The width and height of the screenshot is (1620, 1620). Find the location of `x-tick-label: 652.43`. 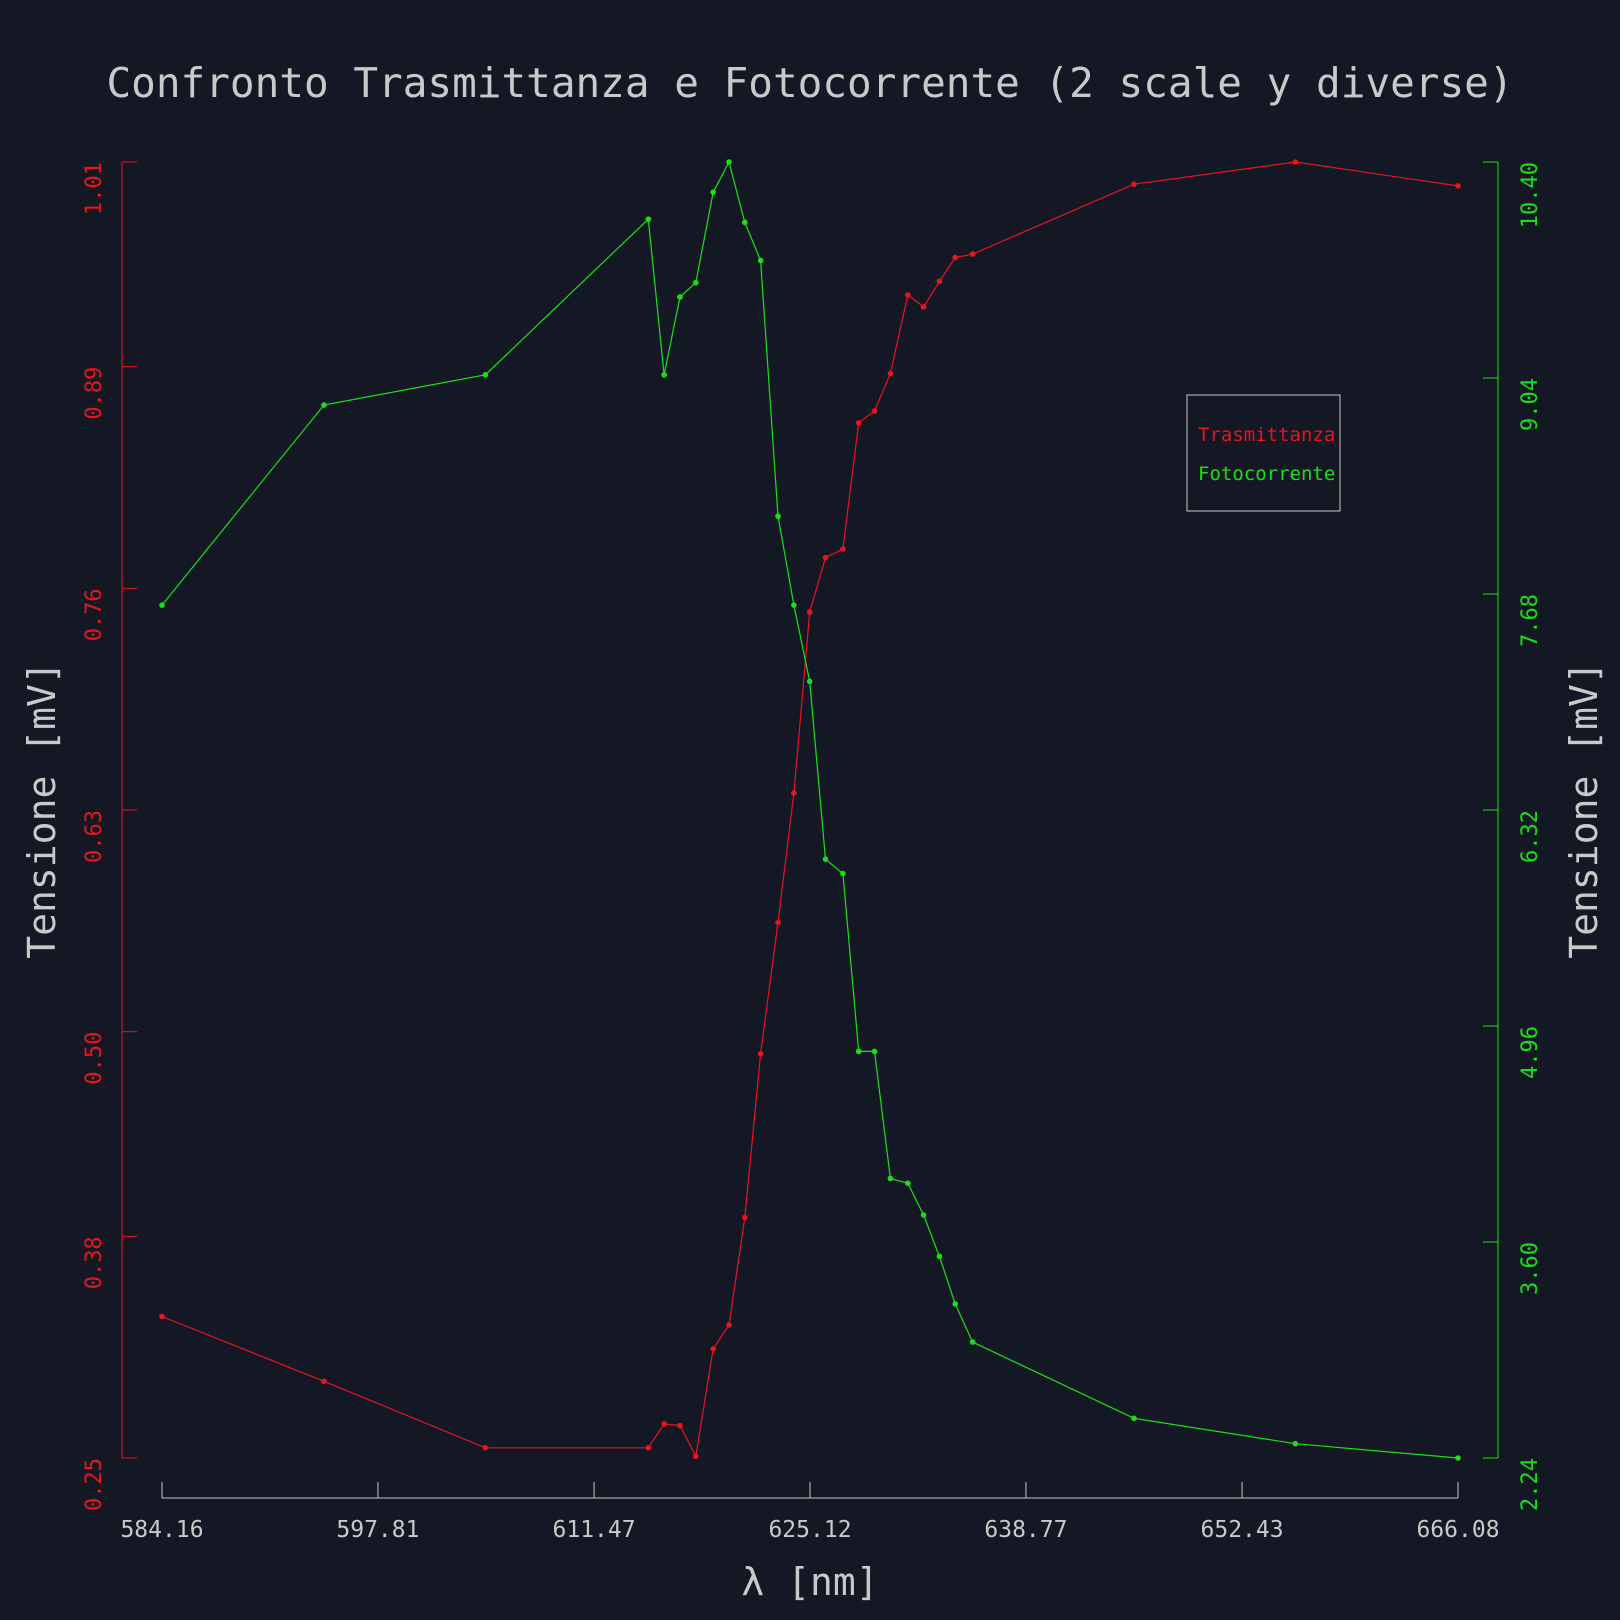

x-tick-label: 652.43 is located at coordinates (1242, 1530).